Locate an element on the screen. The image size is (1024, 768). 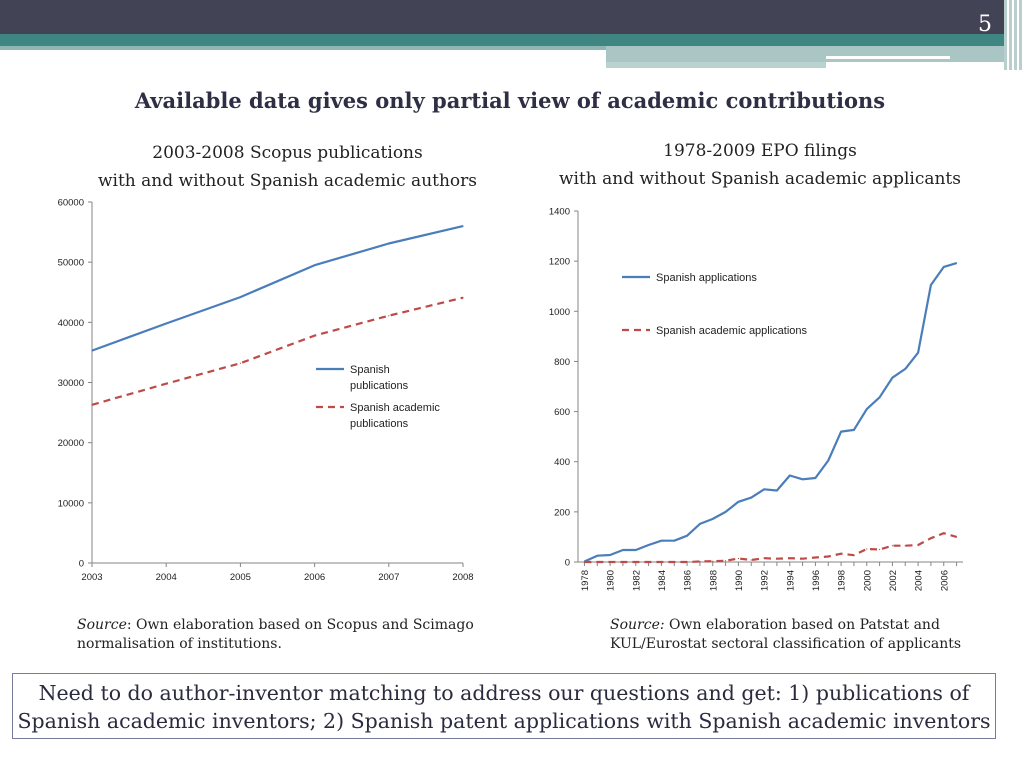
x-tick-label: 1998 is located at coordinates (842, 580).